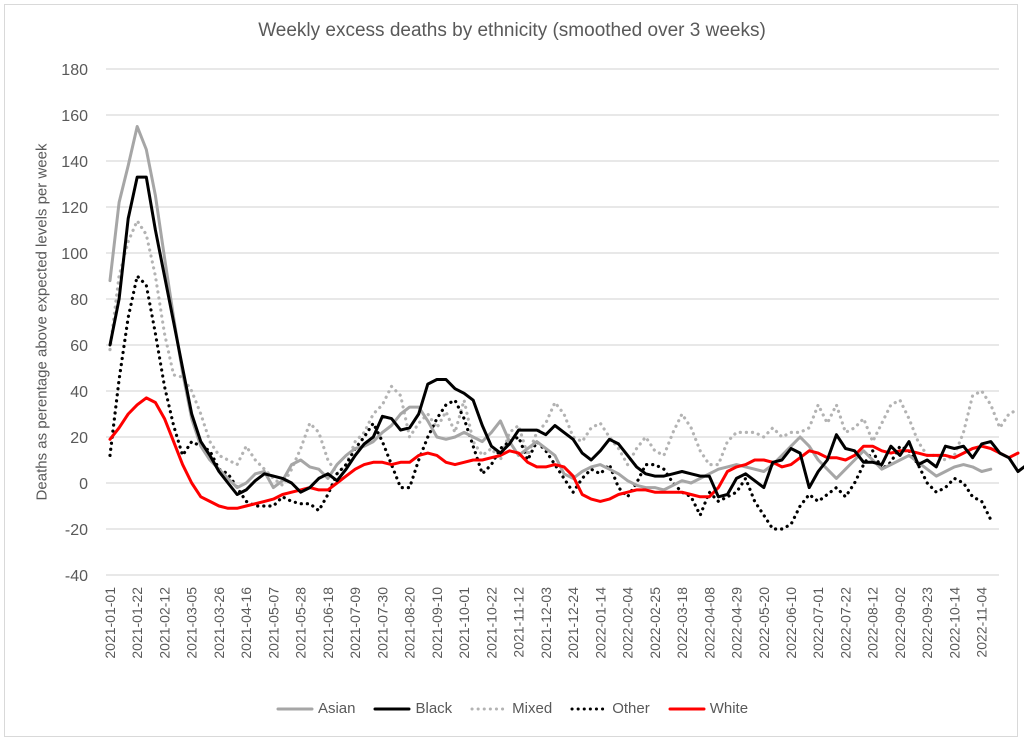  I want to click on x-tick-label: 2021-07-09, so click(355, 623).